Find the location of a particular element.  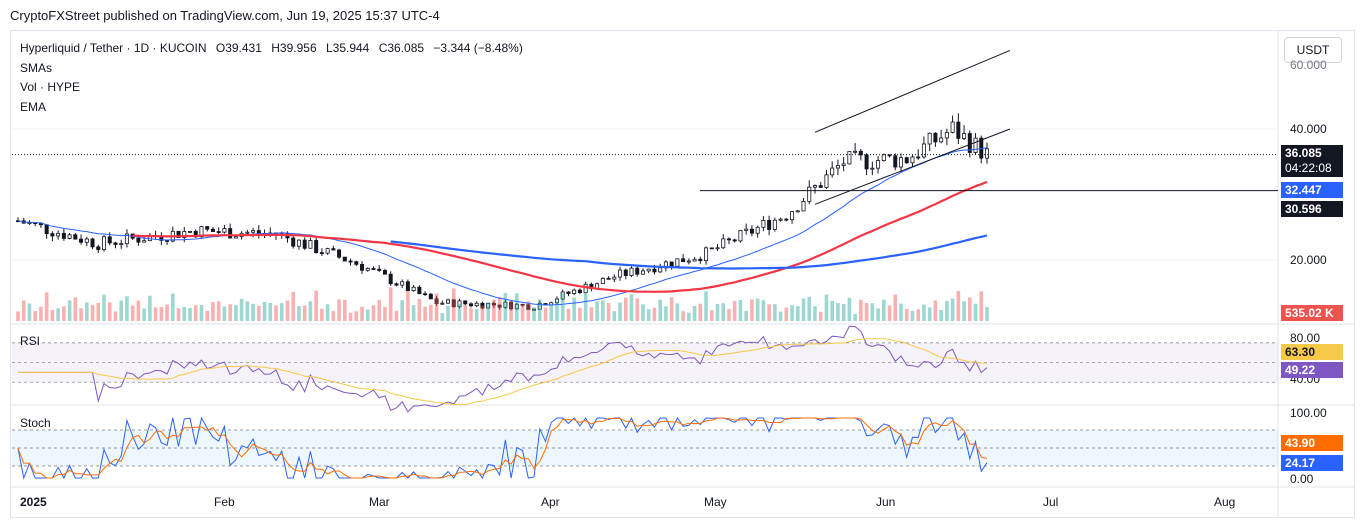

stoch-d-tag: 43.90 is located at coordinates (1312, 443).